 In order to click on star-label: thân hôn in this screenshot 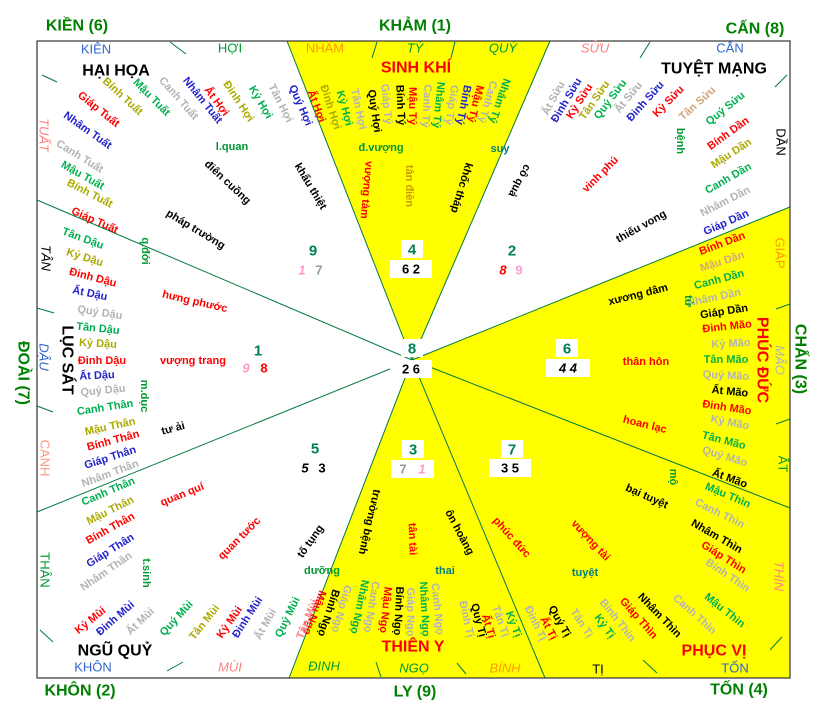, I will do `click(646, 362)`.